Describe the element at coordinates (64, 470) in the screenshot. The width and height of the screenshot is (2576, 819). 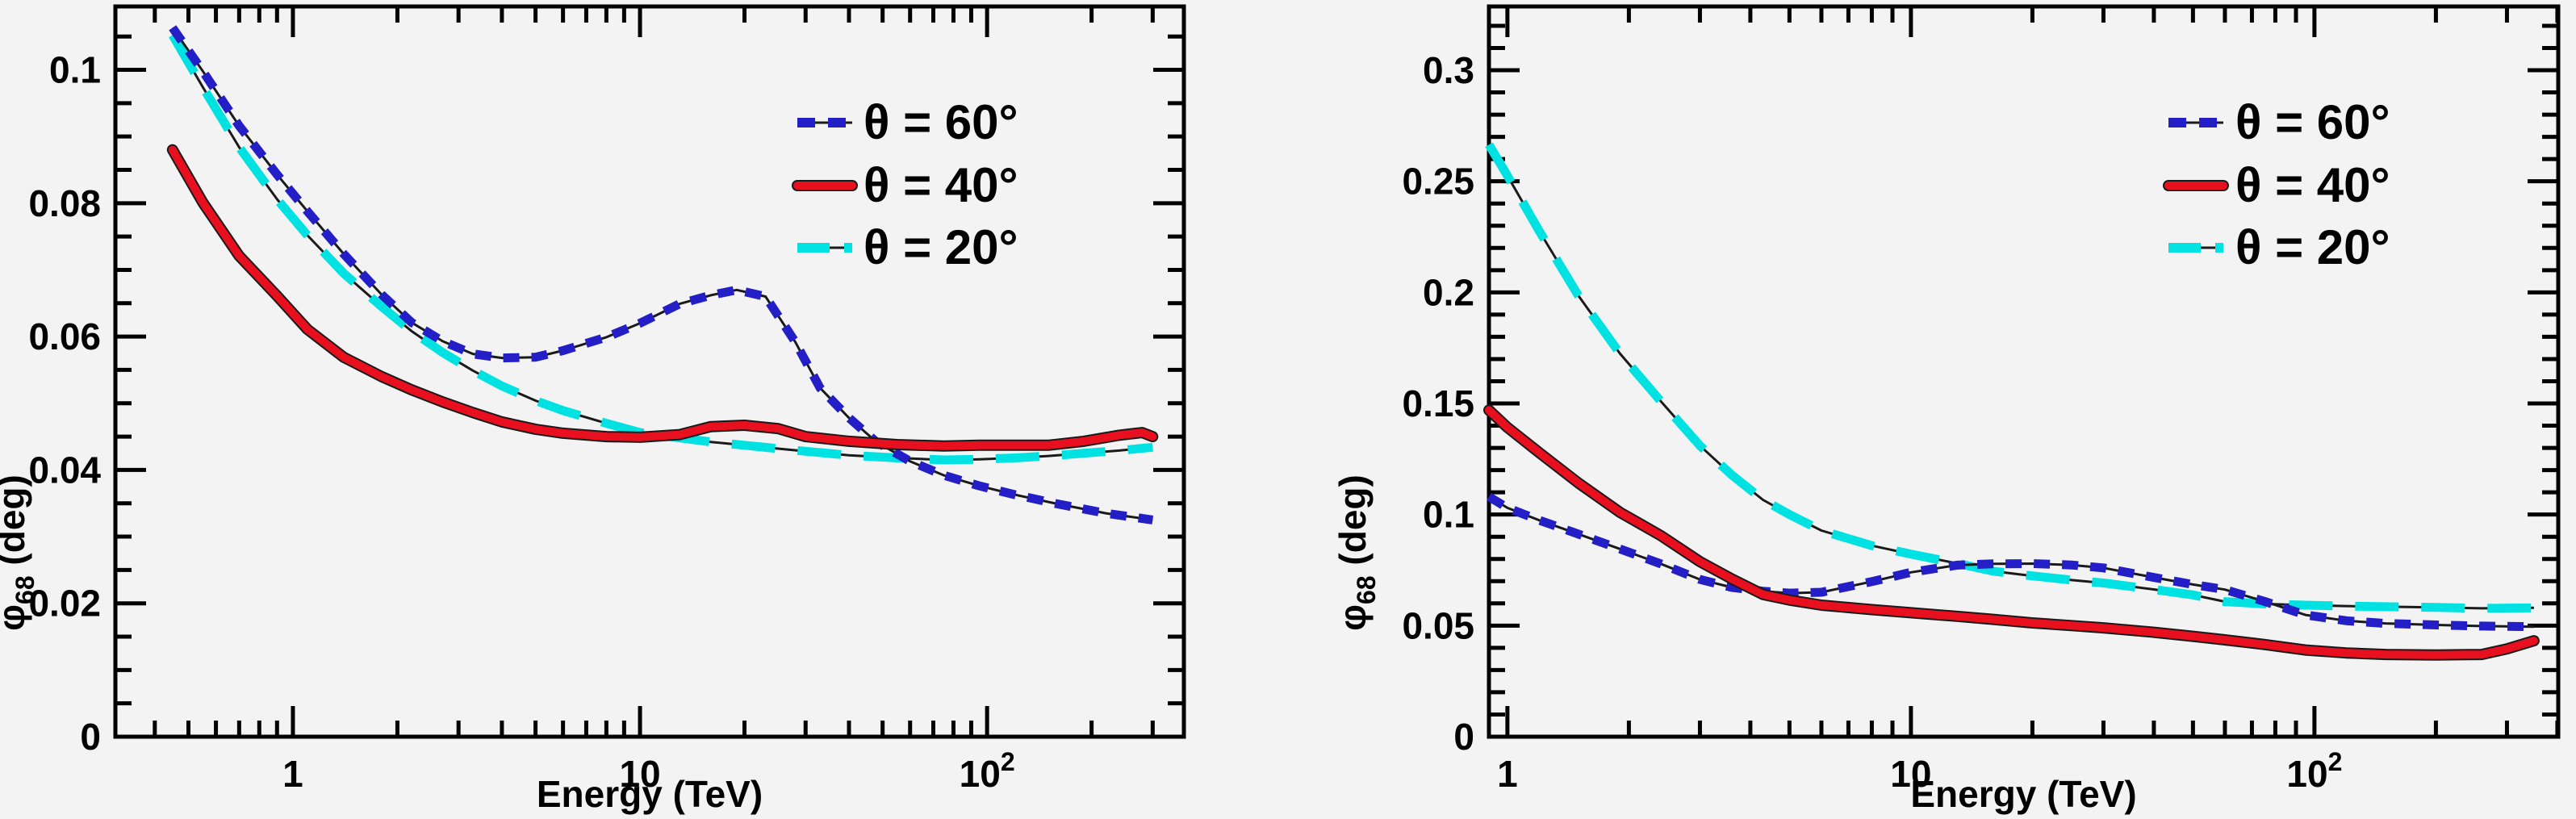
I see `left-panel-y-tick-label: 0.04` at that location.